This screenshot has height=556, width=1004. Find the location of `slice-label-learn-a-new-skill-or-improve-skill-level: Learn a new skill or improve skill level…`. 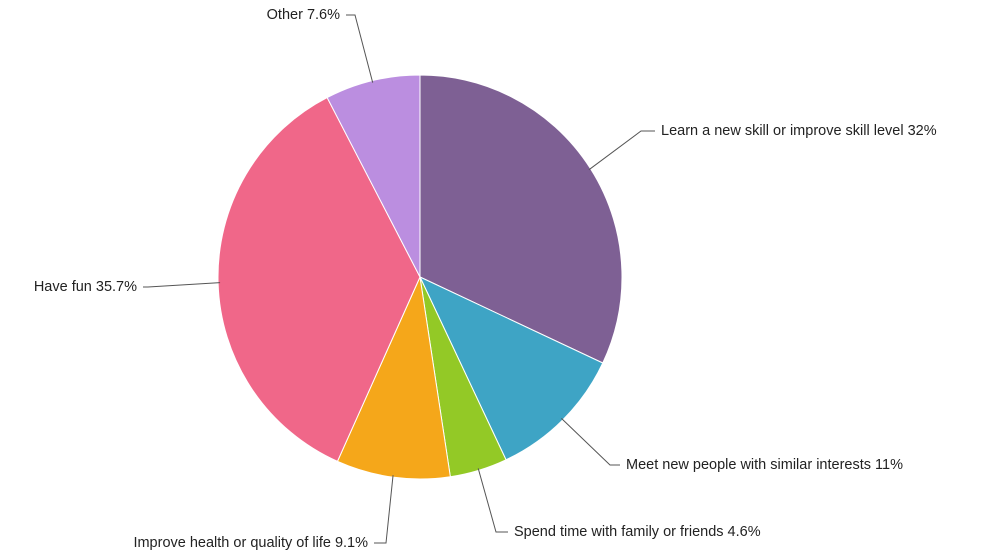

slice-label-learn-a-new-skill-or-improve-skill-level: Learn a new skill or improve skill level… is located at coordinates (799, 131).